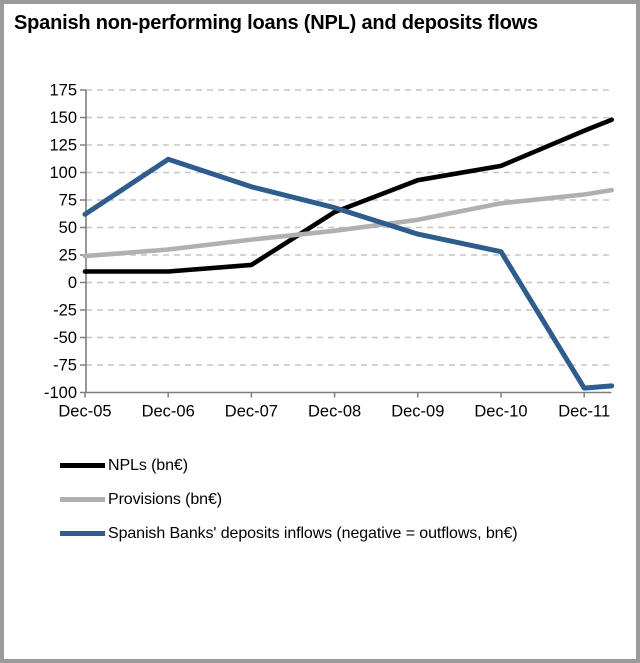 Image resolution: width=640 pixels, height=663 pixels. I want to click on legend-label: Provisions (bn€), so click(165, 499).